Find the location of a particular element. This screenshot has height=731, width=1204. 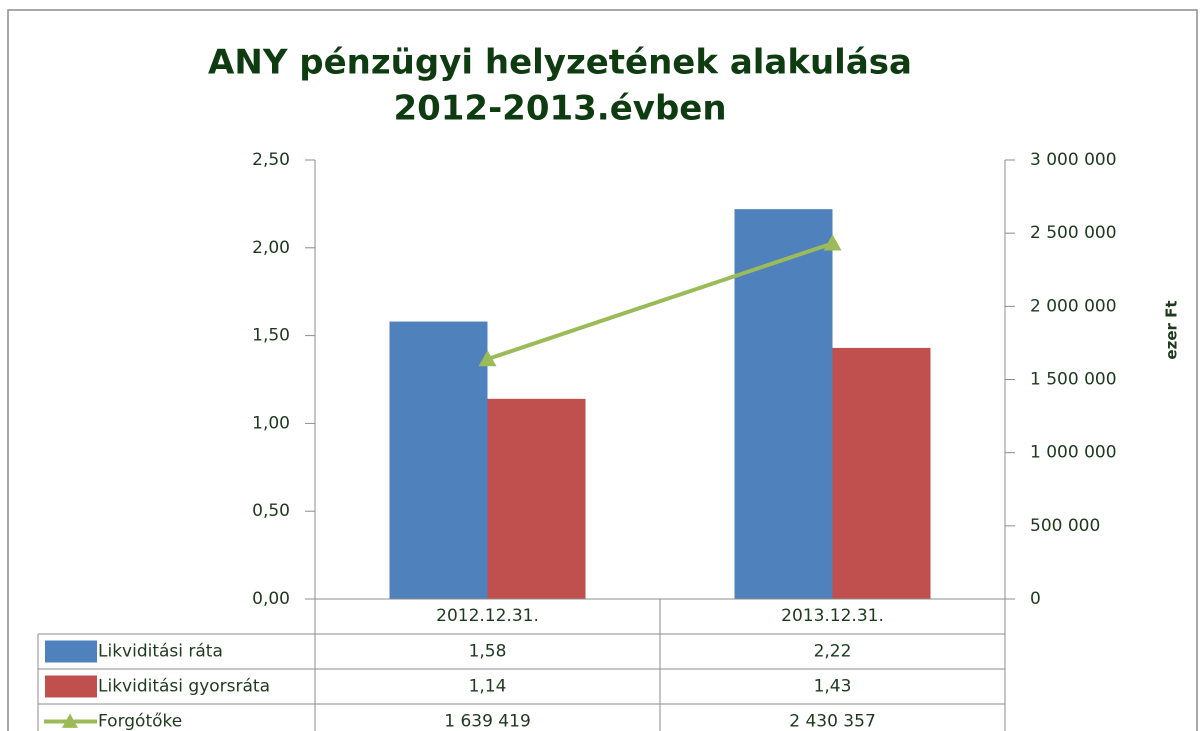

y2-tick-label: 2 000 000 is located at coordinates (1073, 306).